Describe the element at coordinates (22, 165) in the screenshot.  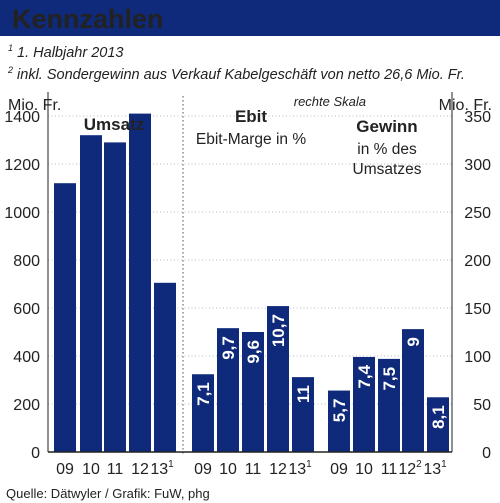
I see `left-tick-label: 1200` at that location.